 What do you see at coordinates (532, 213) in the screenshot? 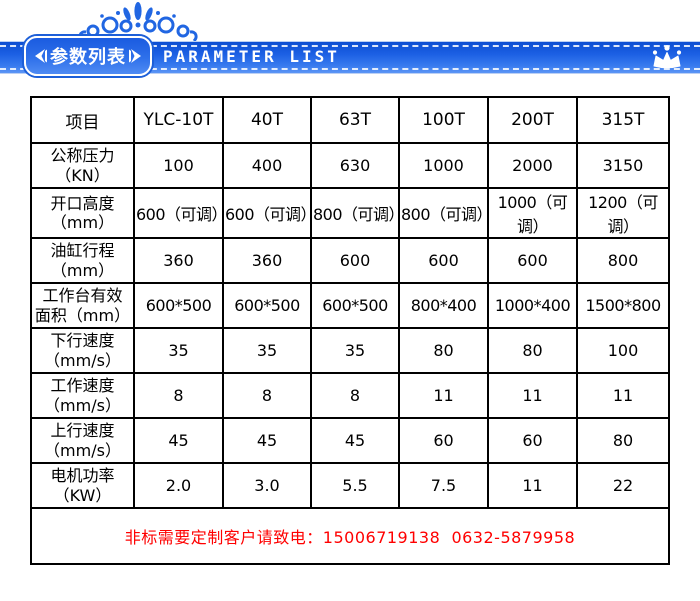
I see `value-cell: 1000（可调）` at bounding box center [532, 213].